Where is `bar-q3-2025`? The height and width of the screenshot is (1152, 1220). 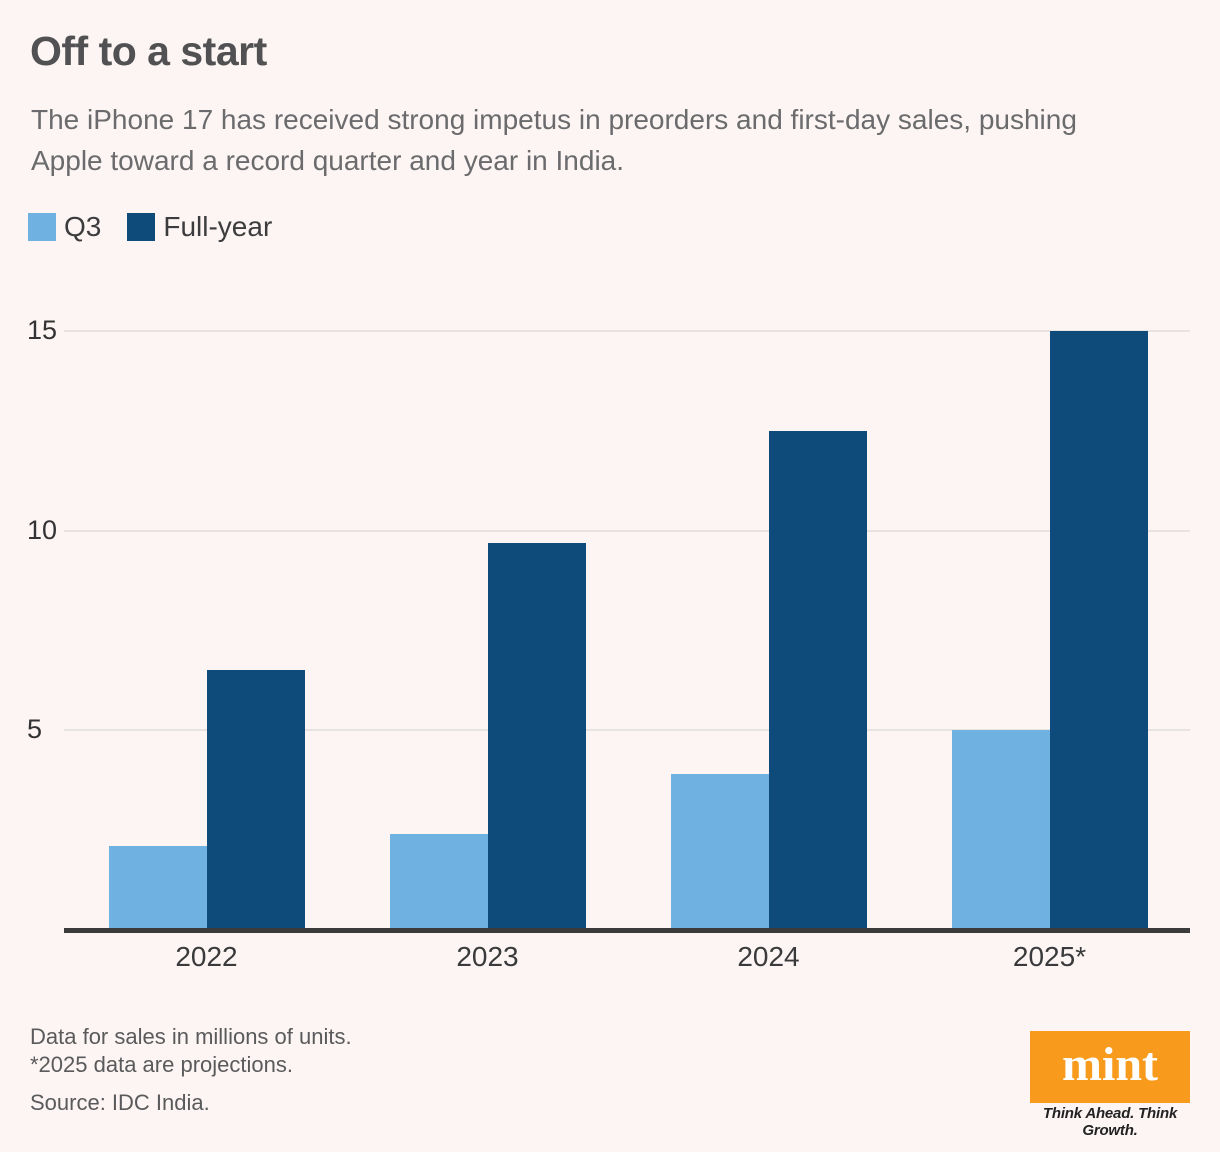
bar-q3-2025 is located at coordinates (1000, 830).